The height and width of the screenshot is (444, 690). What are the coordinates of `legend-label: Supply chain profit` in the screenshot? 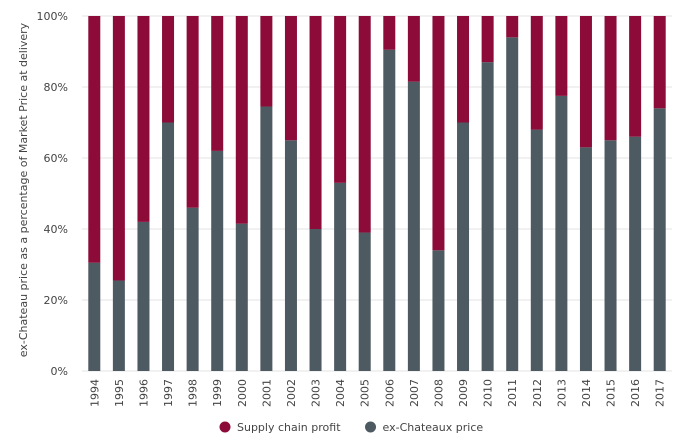 It's located at (289, 427).